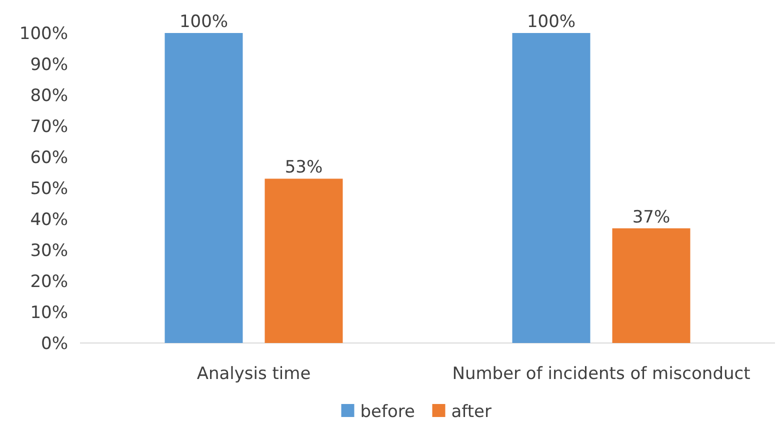  I want to click on y-tick-label: 80%, so click(49, 96).